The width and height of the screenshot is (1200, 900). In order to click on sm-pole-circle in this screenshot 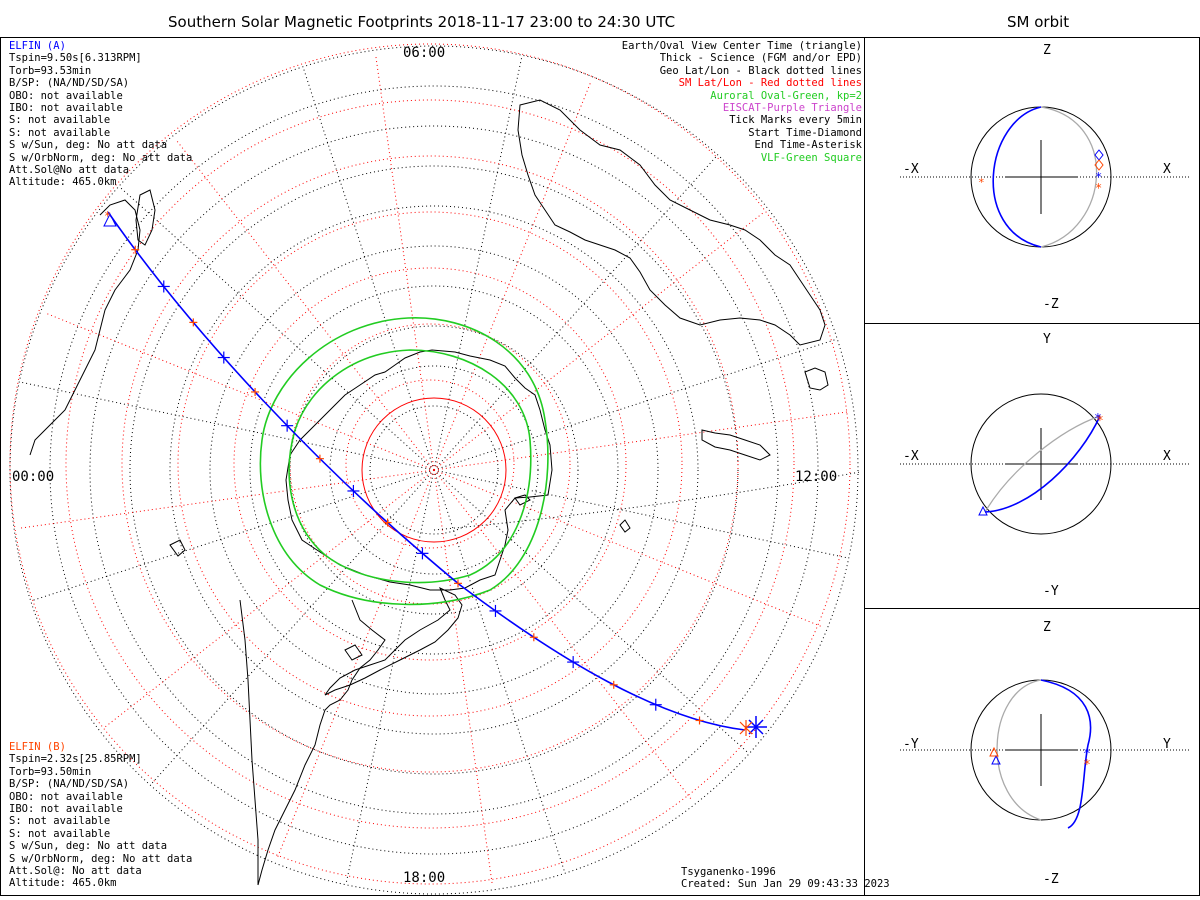, I will do `click(434, 470)`.